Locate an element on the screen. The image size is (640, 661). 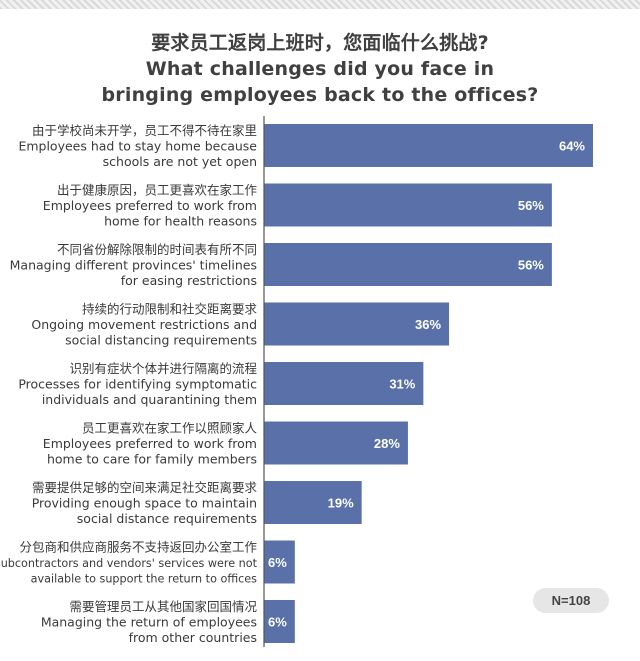
category-label-zh-1: 由于学校尚未开学，员工不得不待在家里 is located at coordinates (144, 130).